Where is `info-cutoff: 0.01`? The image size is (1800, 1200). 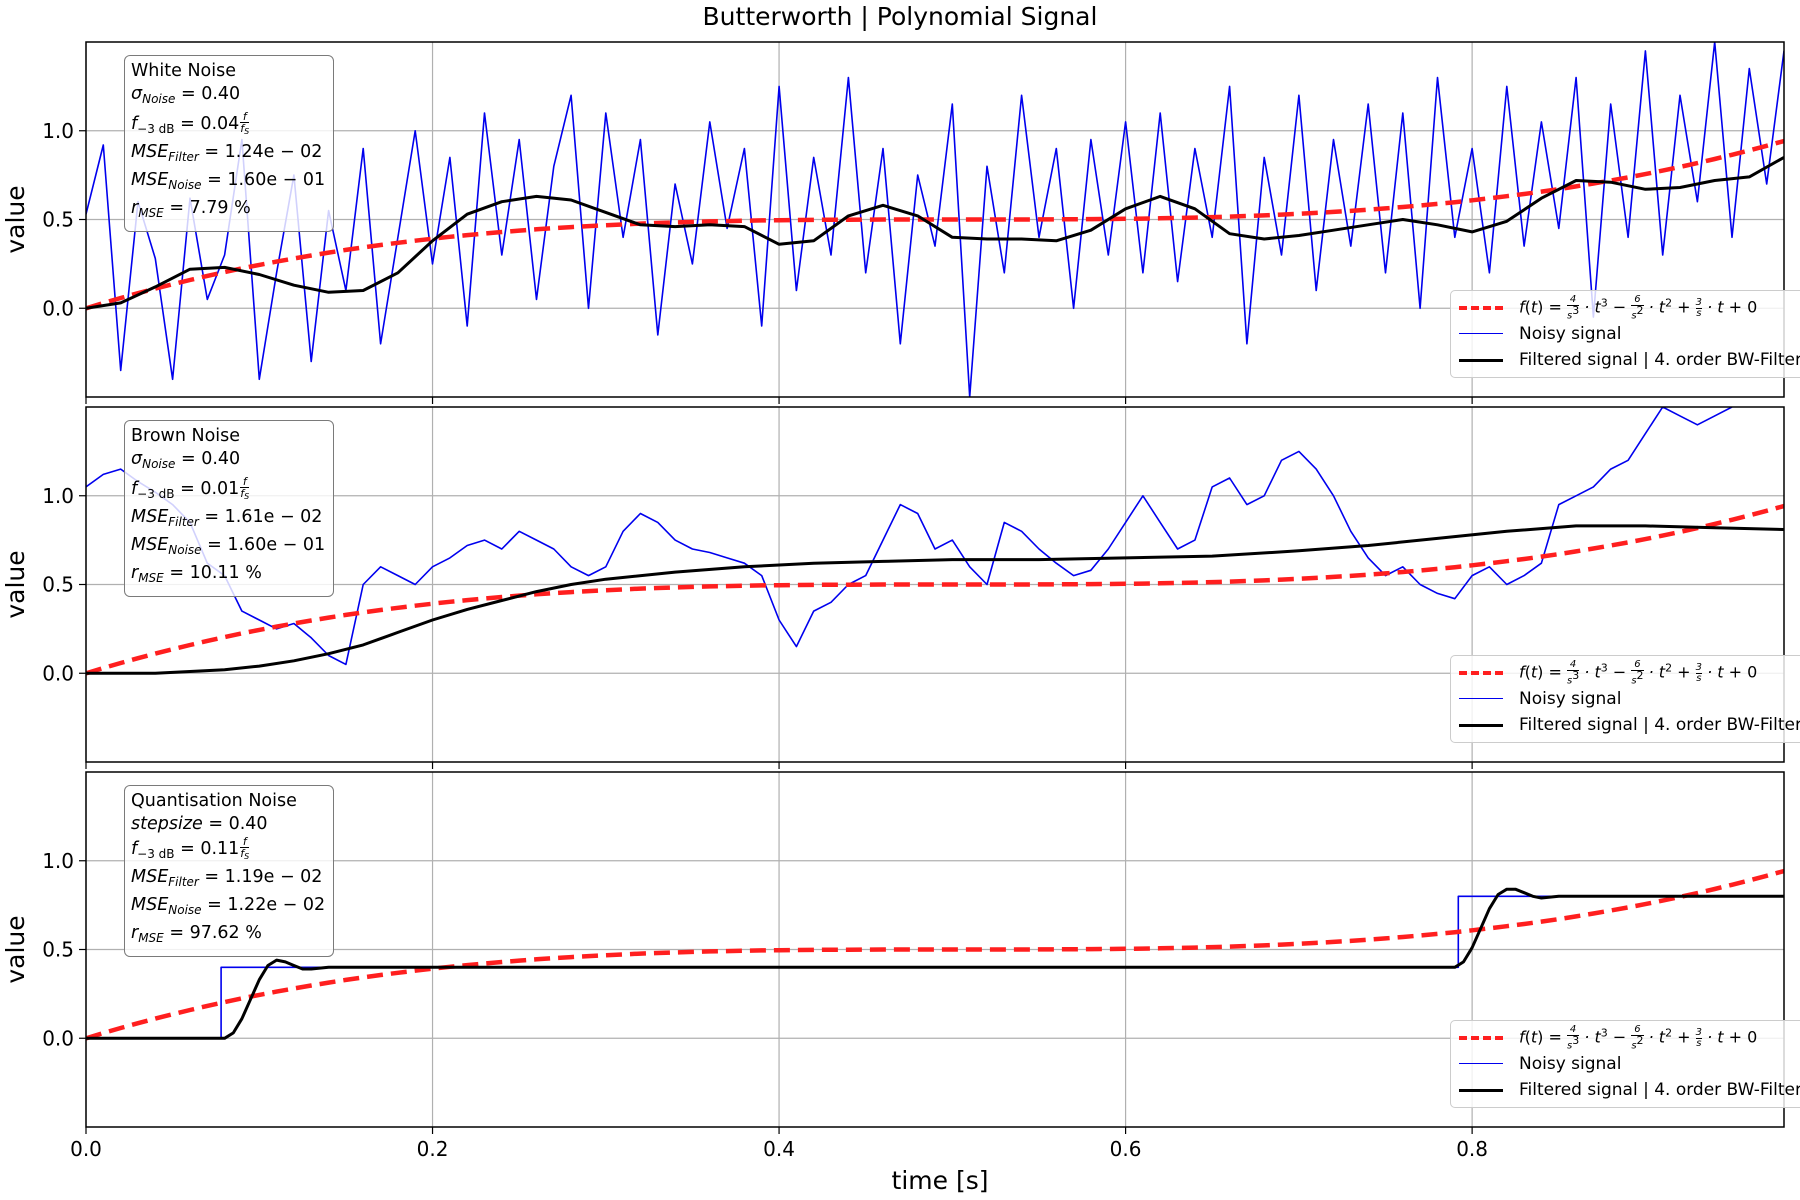 info-cutoff: 0.01 is located at coordinates (220, 489).